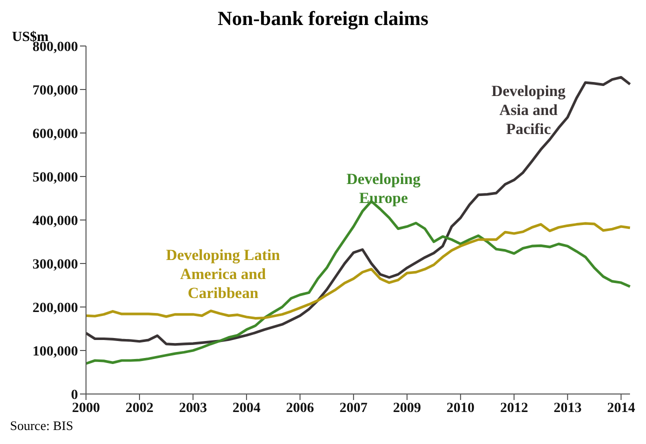  What do you see at coordinates (383, 189) in the screenshot?
I see `series-label: Developing Europe` at bounding box center [383, 189].